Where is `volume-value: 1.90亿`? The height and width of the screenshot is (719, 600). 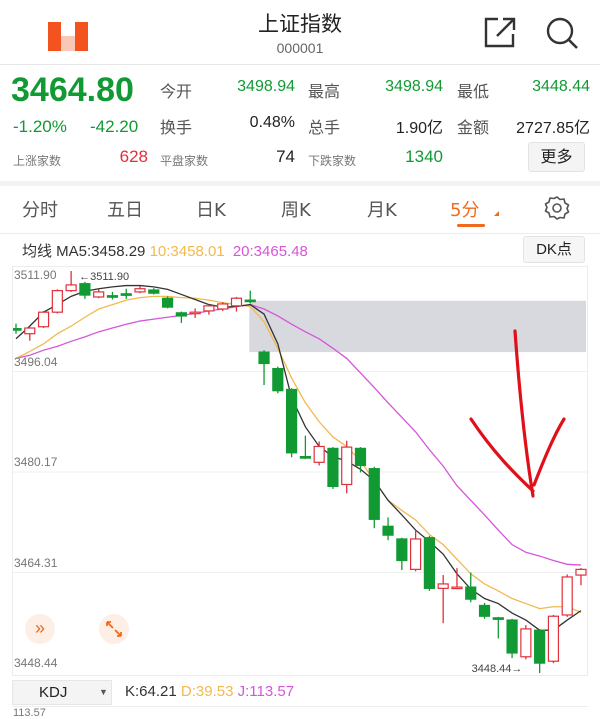 volume-value: 1.90亿 is located at coordinates (419, 128).